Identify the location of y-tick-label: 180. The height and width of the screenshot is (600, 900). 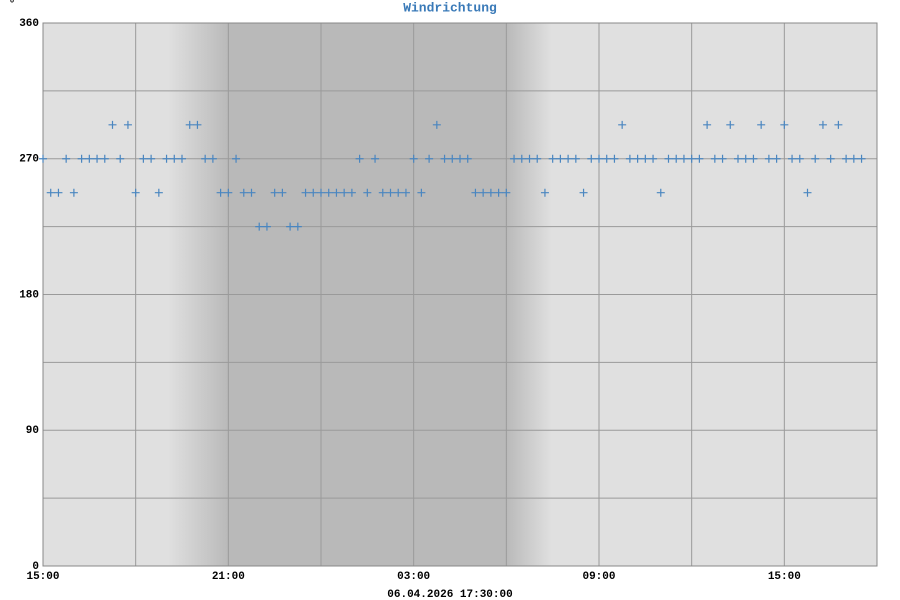
(29, 295).